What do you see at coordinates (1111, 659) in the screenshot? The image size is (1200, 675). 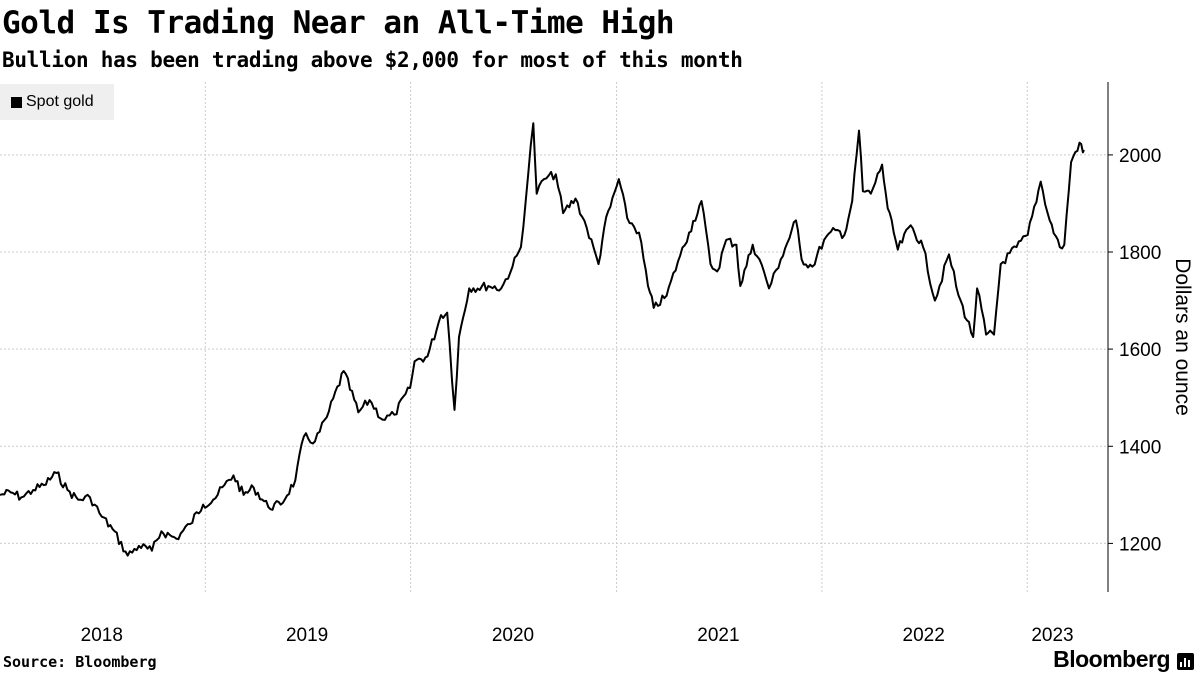 I see `bloomberg-wordmark: Bloomberg` at bounding box center [1111, 659].